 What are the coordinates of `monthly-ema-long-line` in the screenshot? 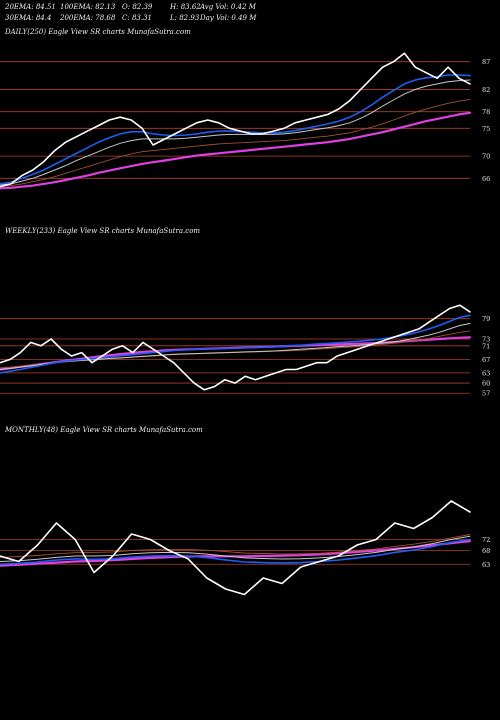 It's located at (236, 553).